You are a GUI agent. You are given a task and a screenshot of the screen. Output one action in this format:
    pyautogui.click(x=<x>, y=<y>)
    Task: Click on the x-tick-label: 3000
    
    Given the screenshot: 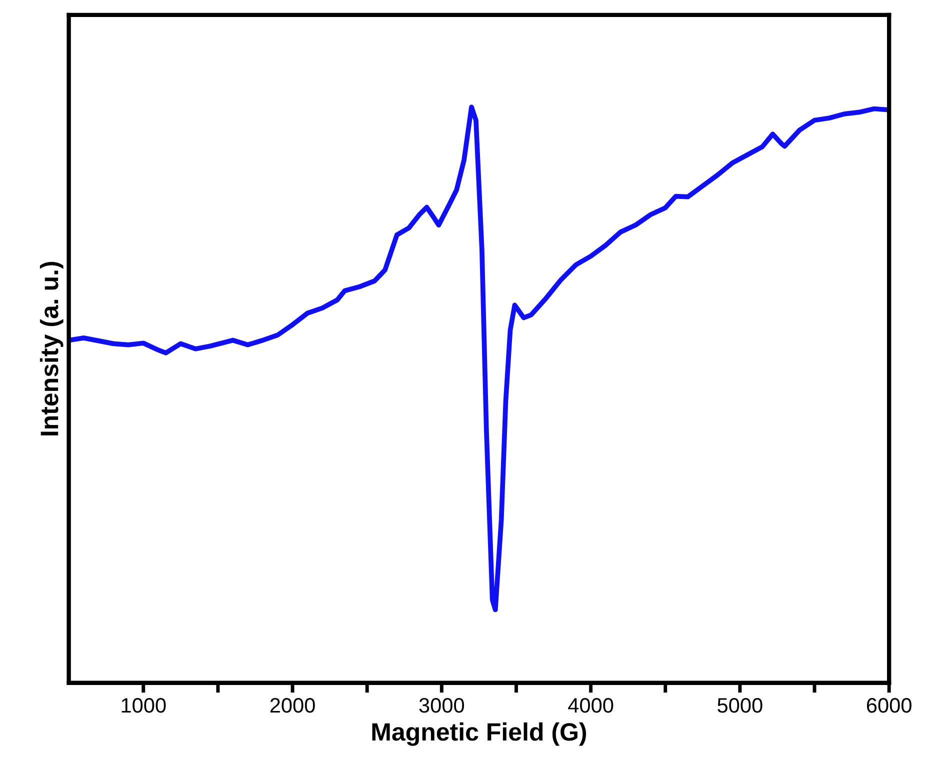 What is the action you would take?
    pyautogui.click(x=441, y=705)
    